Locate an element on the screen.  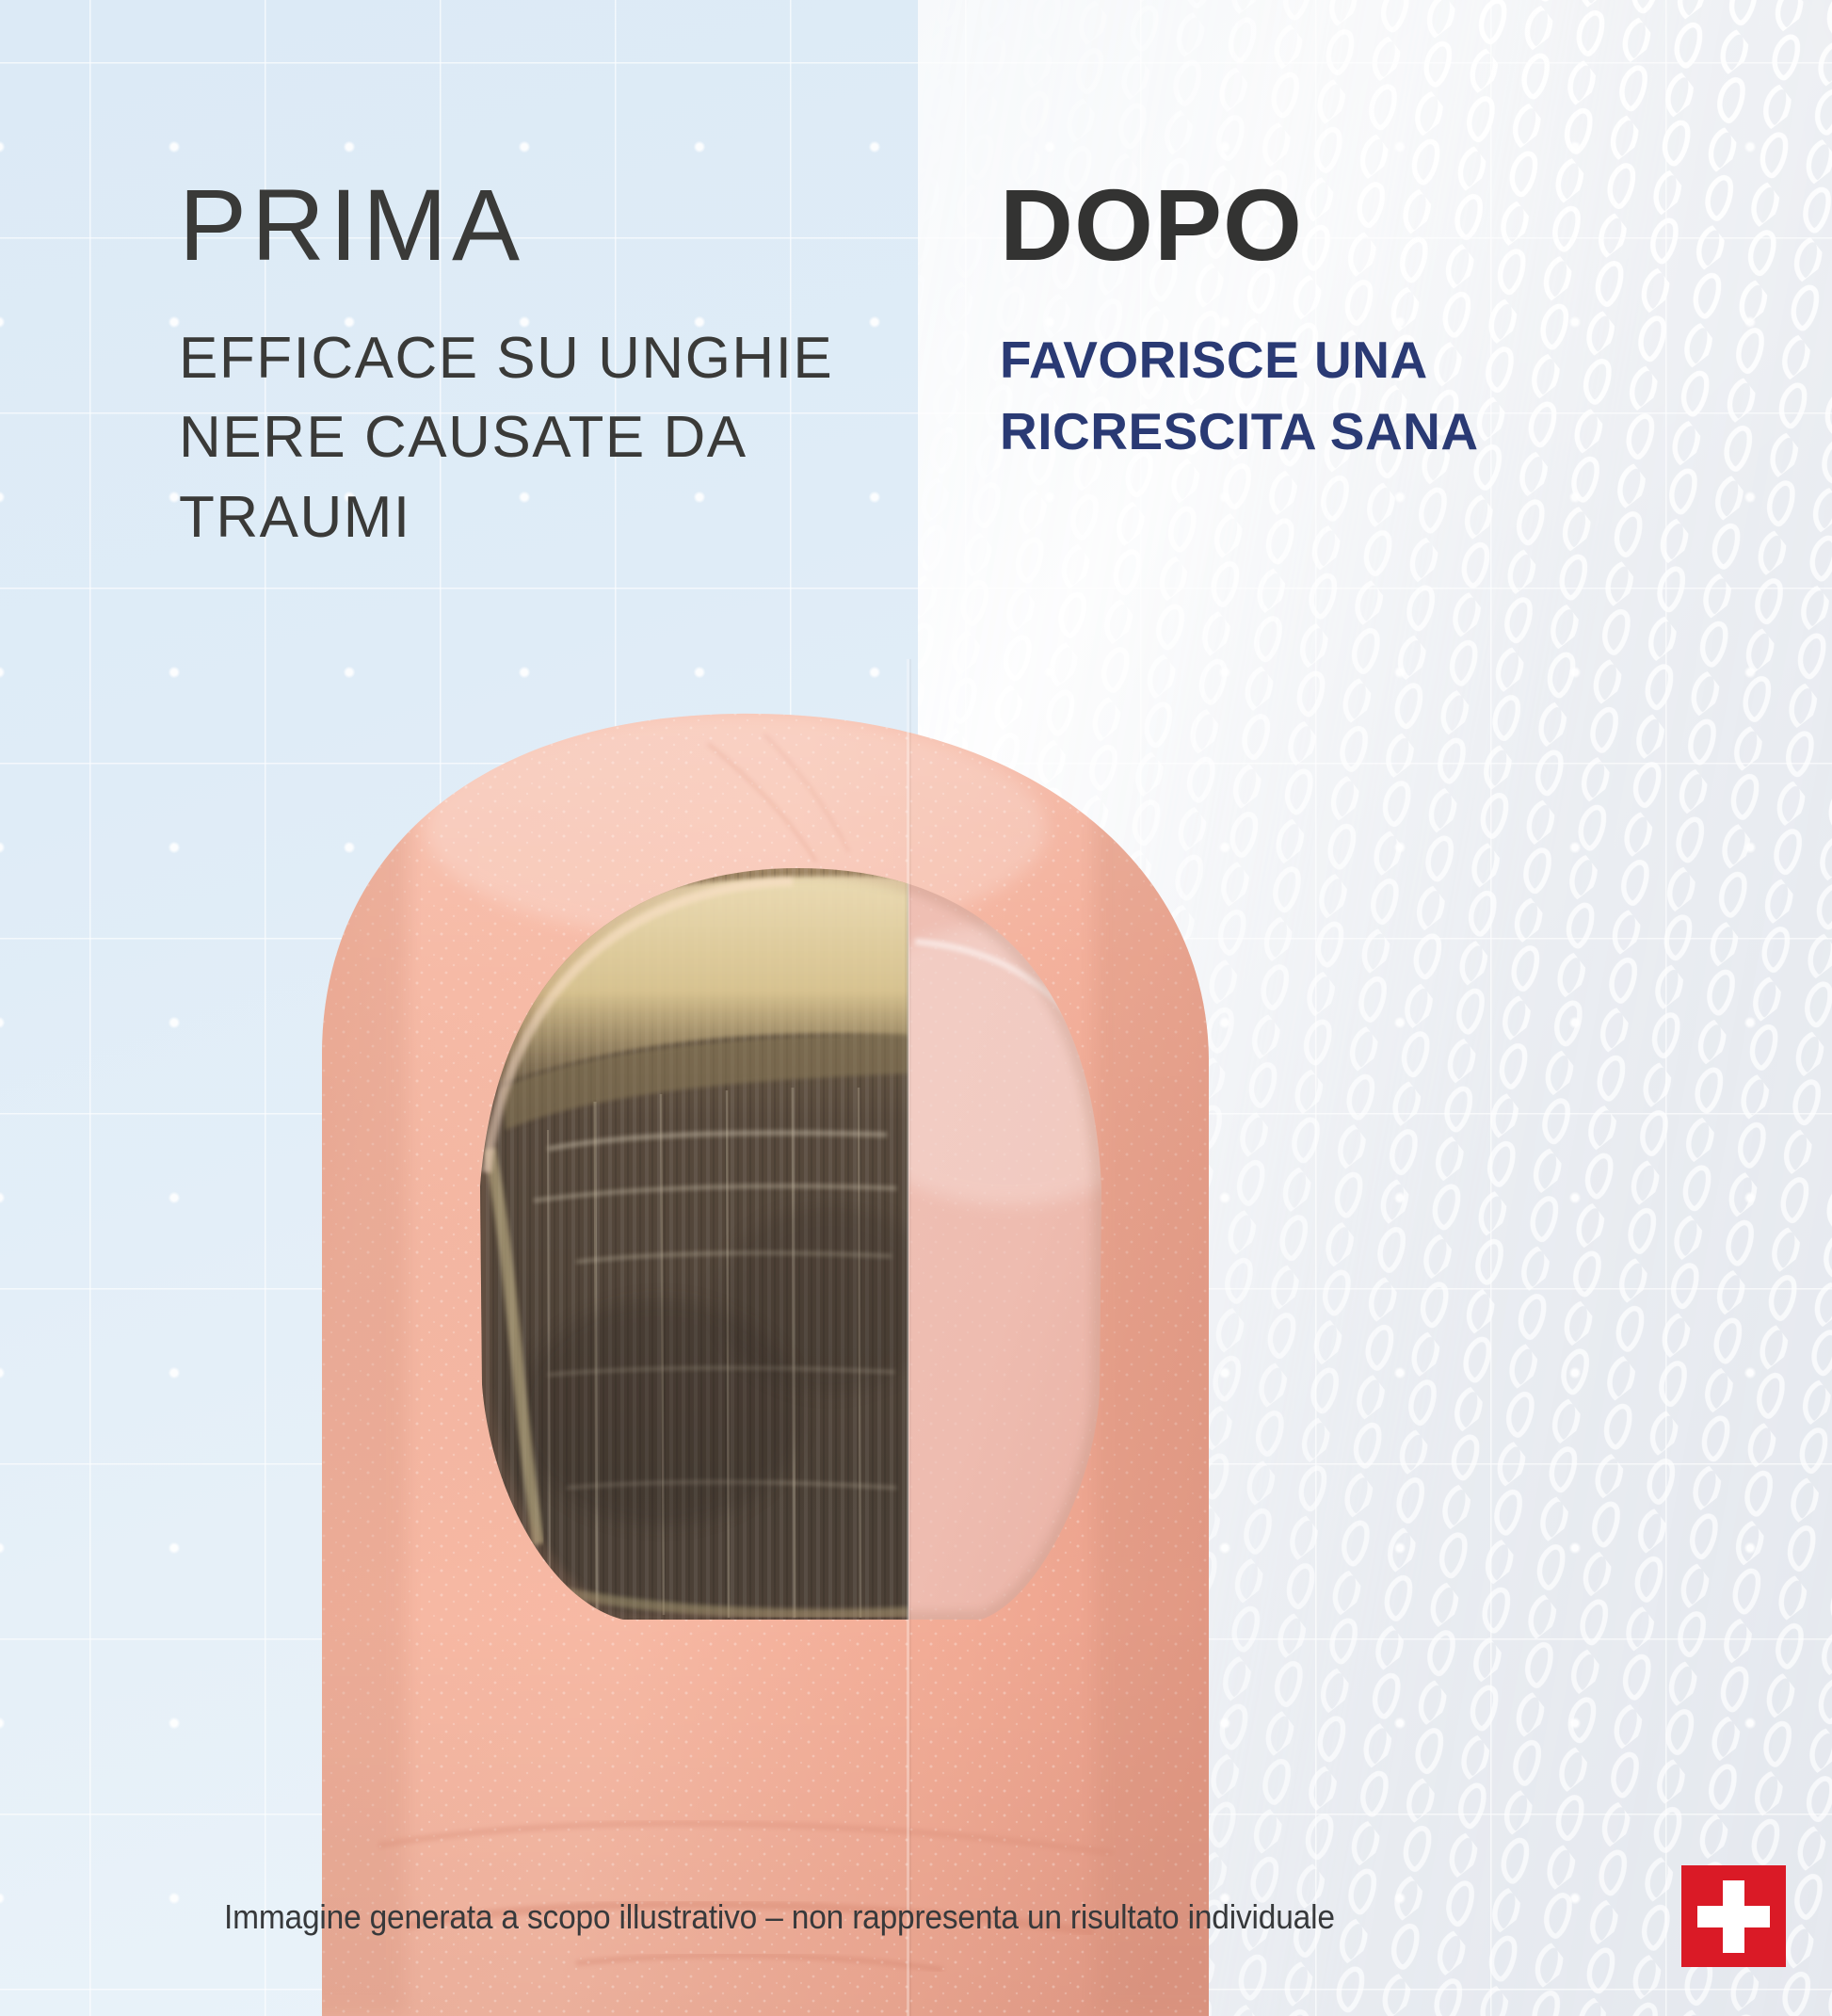
before-subtitle-line-3: TRAUMI is located at coordinates (295, 517).